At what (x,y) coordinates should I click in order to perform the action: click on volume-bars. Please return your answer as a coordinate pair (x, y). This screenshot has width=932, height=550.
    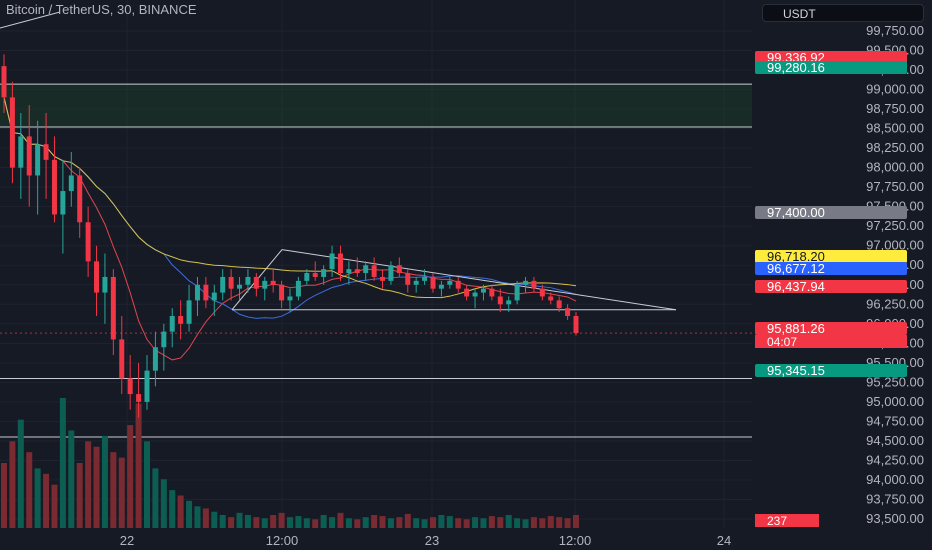
    Looking at the image, I should click on (290, 463).